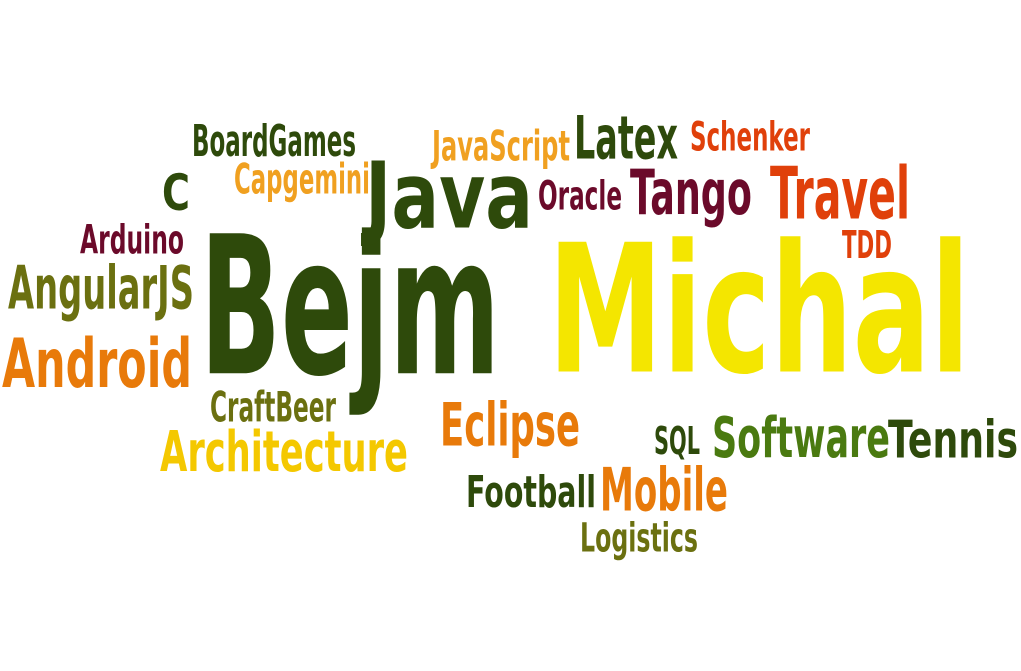 The width and height of the screenshot is (1021, 671). I want to click on word-bejm: Bejm, so click(350, 307).